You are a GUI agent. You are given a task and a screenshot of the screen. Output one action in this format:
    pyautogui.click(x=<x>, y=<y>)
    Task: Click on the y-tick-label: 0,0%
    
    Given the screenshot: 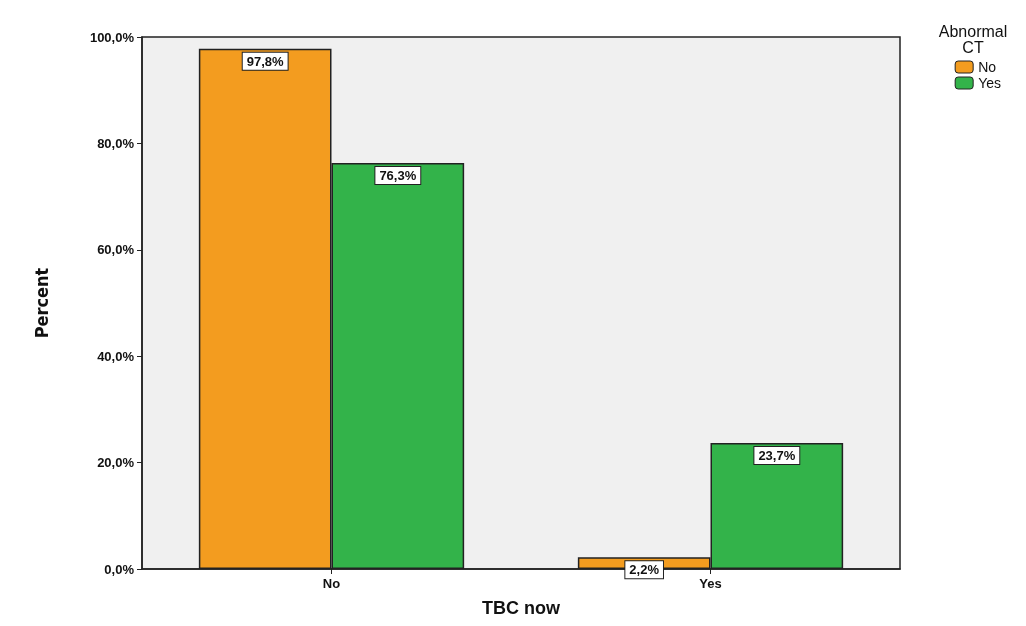 What is the action you would take?
    pyautogui.click(x=119, y=569)
    